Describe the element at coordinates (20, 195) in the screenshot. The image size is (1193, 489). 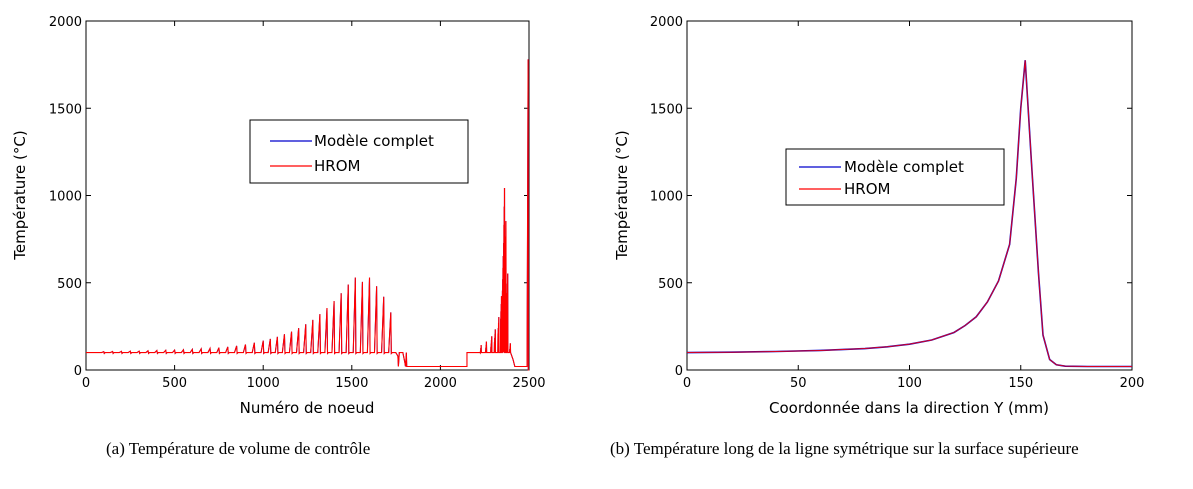
I see `chart-a-y-axis-label: Température (°C)` at that location.